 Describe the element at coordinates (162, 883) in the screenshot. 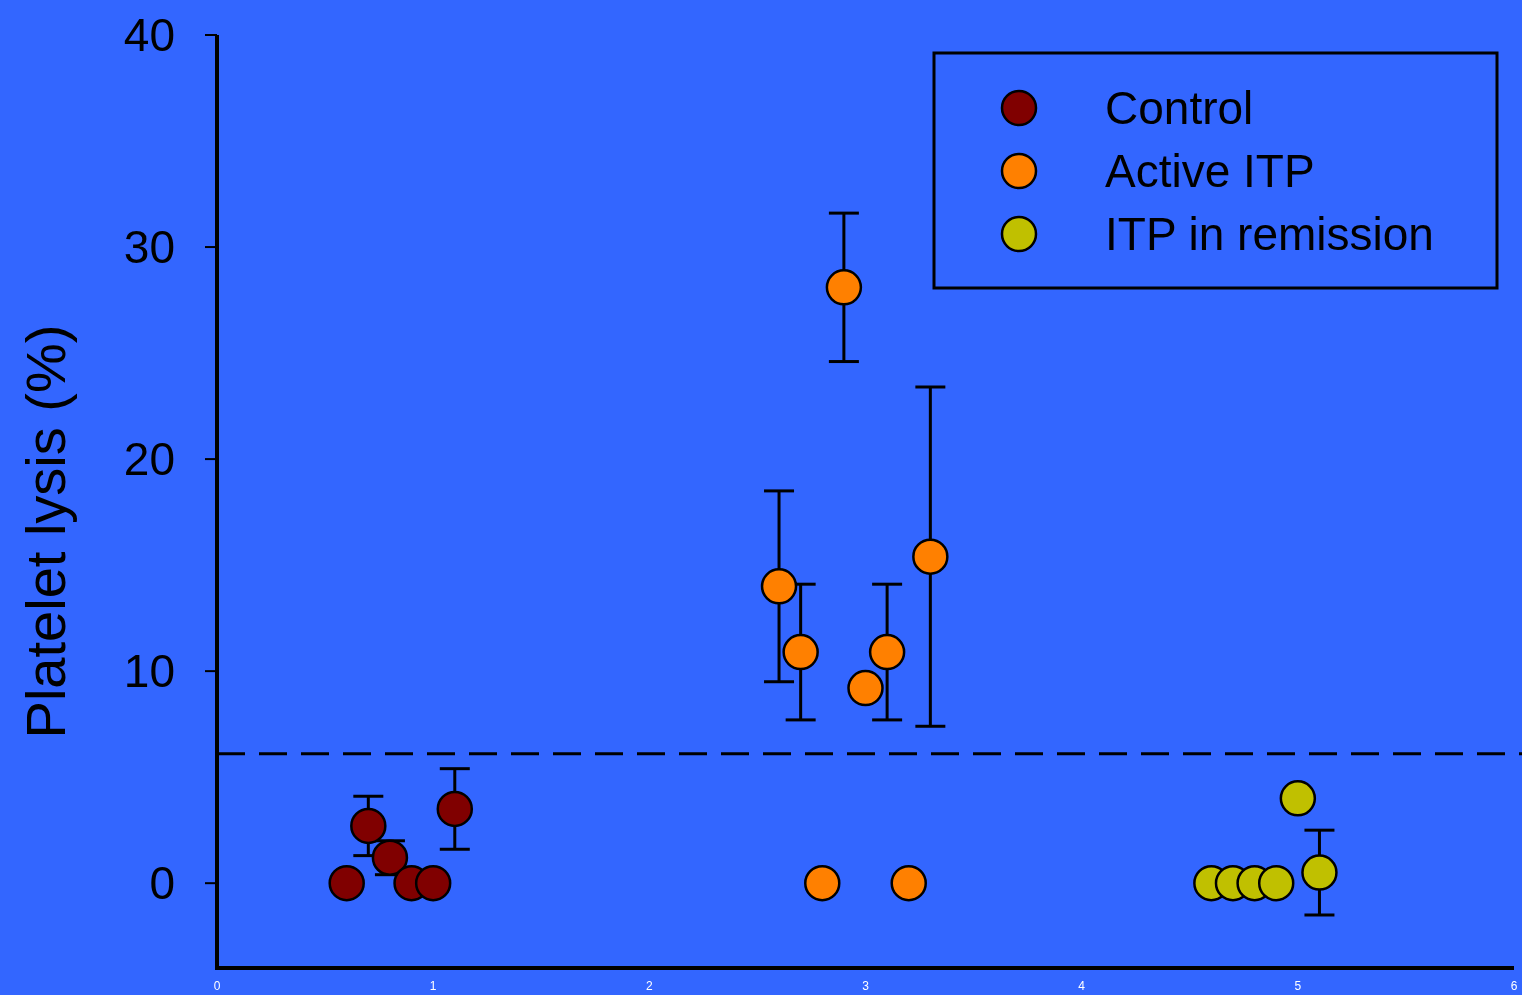

I see `y-tick-label: 0` at that location.